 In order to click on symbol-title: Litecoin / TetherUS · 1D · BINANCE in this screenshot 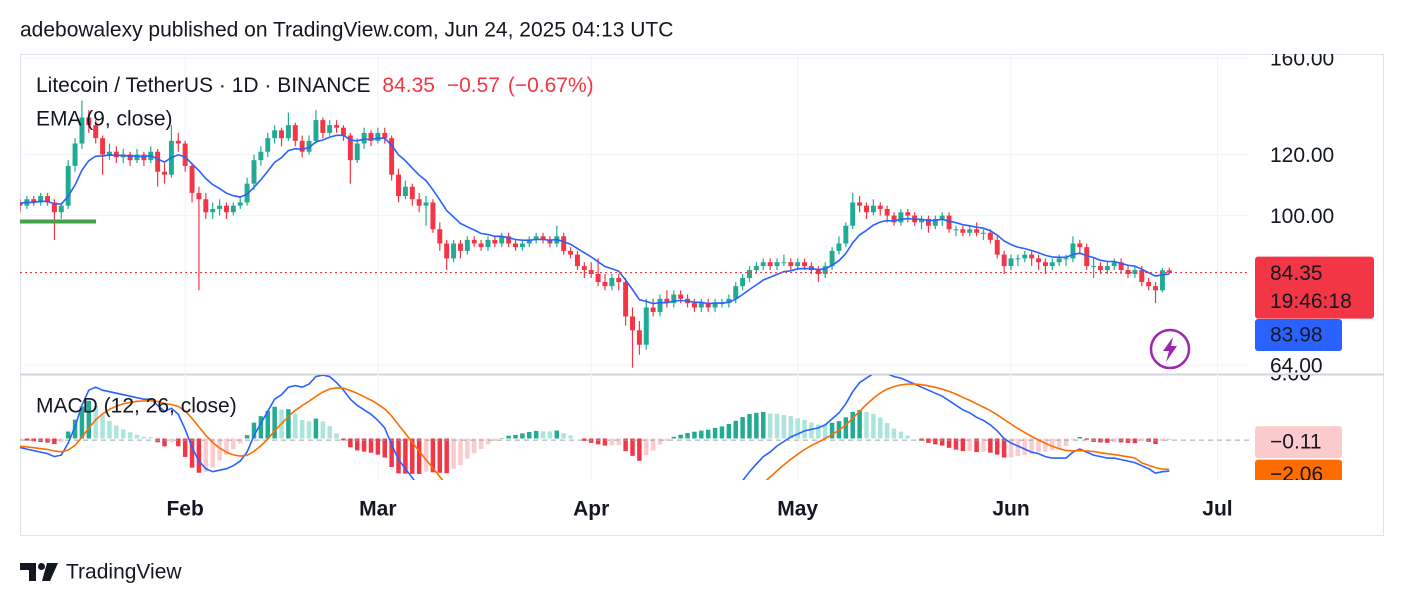, I will do `click(203, 85)`.